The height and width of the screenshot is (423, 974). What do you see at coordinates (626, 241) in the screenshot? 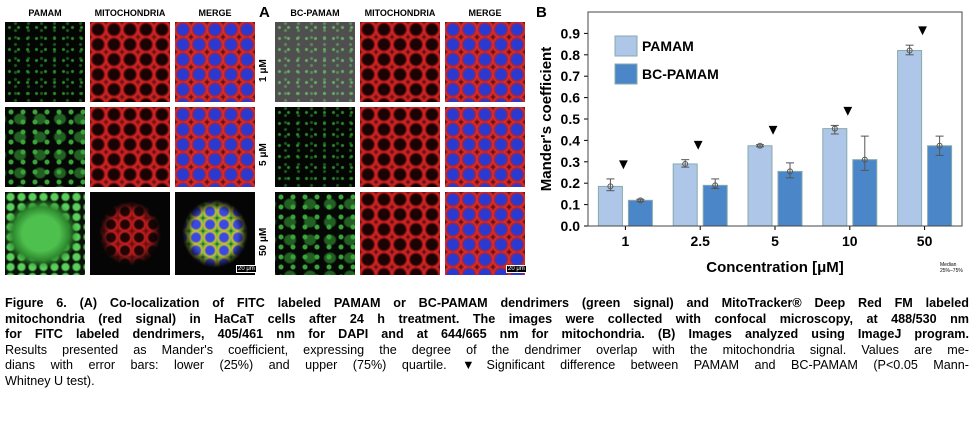
I see `x-tick-label: 1` at bounding box center [626, 241].